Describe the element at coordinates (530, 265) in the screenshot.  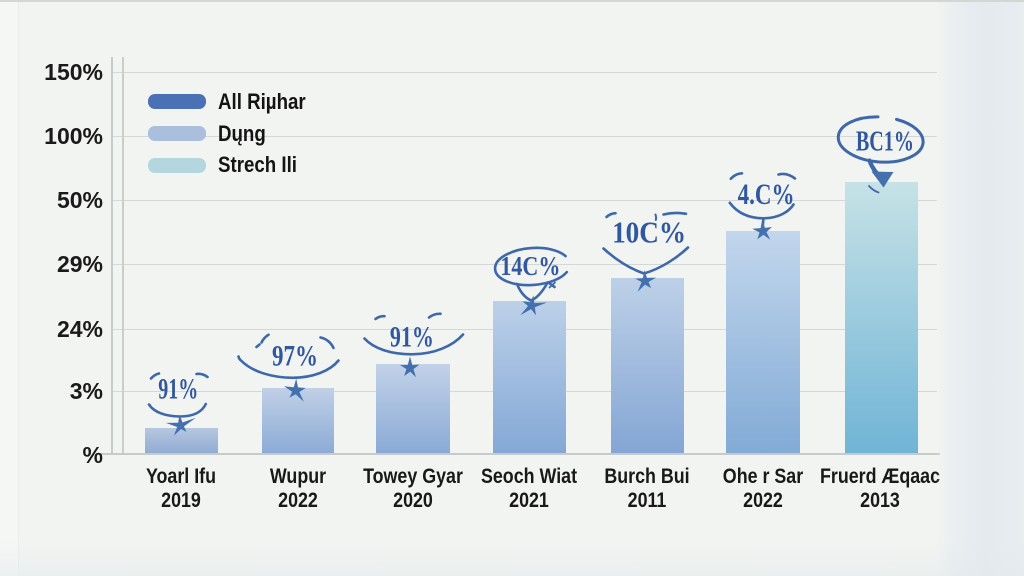
I see `svg-text: 14C%` at that location.